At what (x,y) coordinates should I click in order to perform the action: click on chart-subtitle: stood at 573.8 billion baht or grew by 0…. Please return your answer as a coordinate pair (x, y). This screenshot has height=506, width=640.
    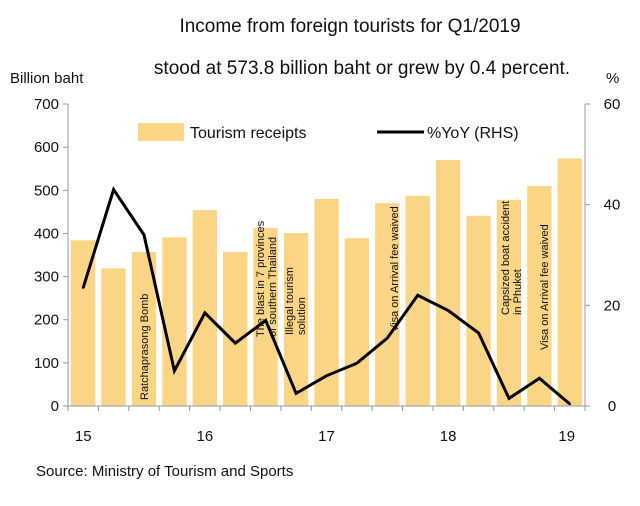
    Looking at the image, I should click on (362, 68).